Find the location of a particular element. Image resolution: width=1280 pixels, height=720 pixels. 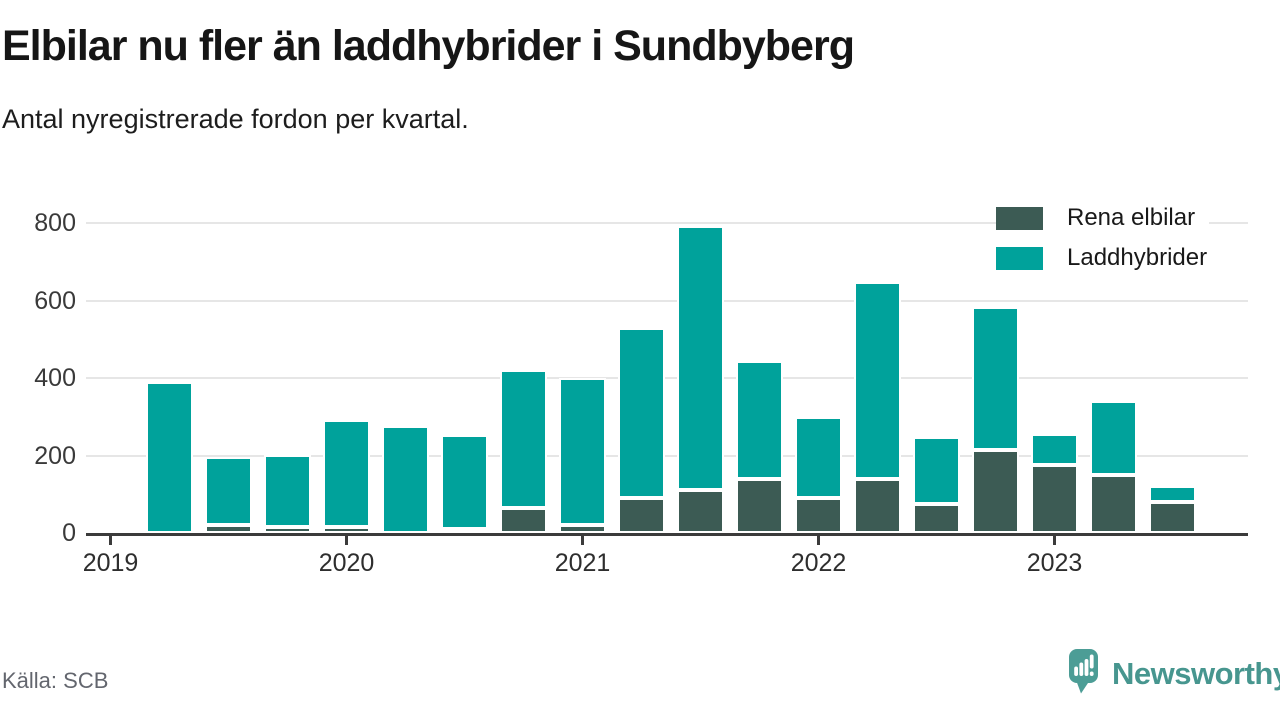

bar-2022-q3 is located at coordinates (936, 485).